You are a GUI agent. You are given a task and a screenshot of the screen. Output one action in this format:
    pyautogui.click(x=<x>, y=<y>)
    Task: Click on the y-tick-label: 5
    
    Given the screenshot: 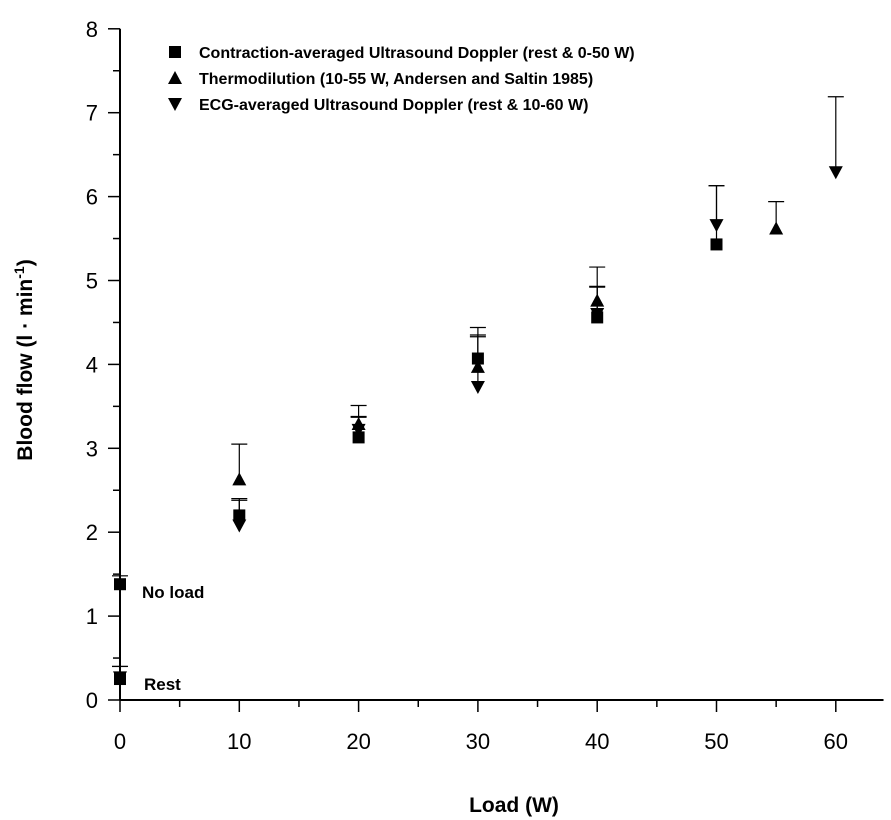 What is the action you would take?
    pyautogui.click(x=92, y=281)
    